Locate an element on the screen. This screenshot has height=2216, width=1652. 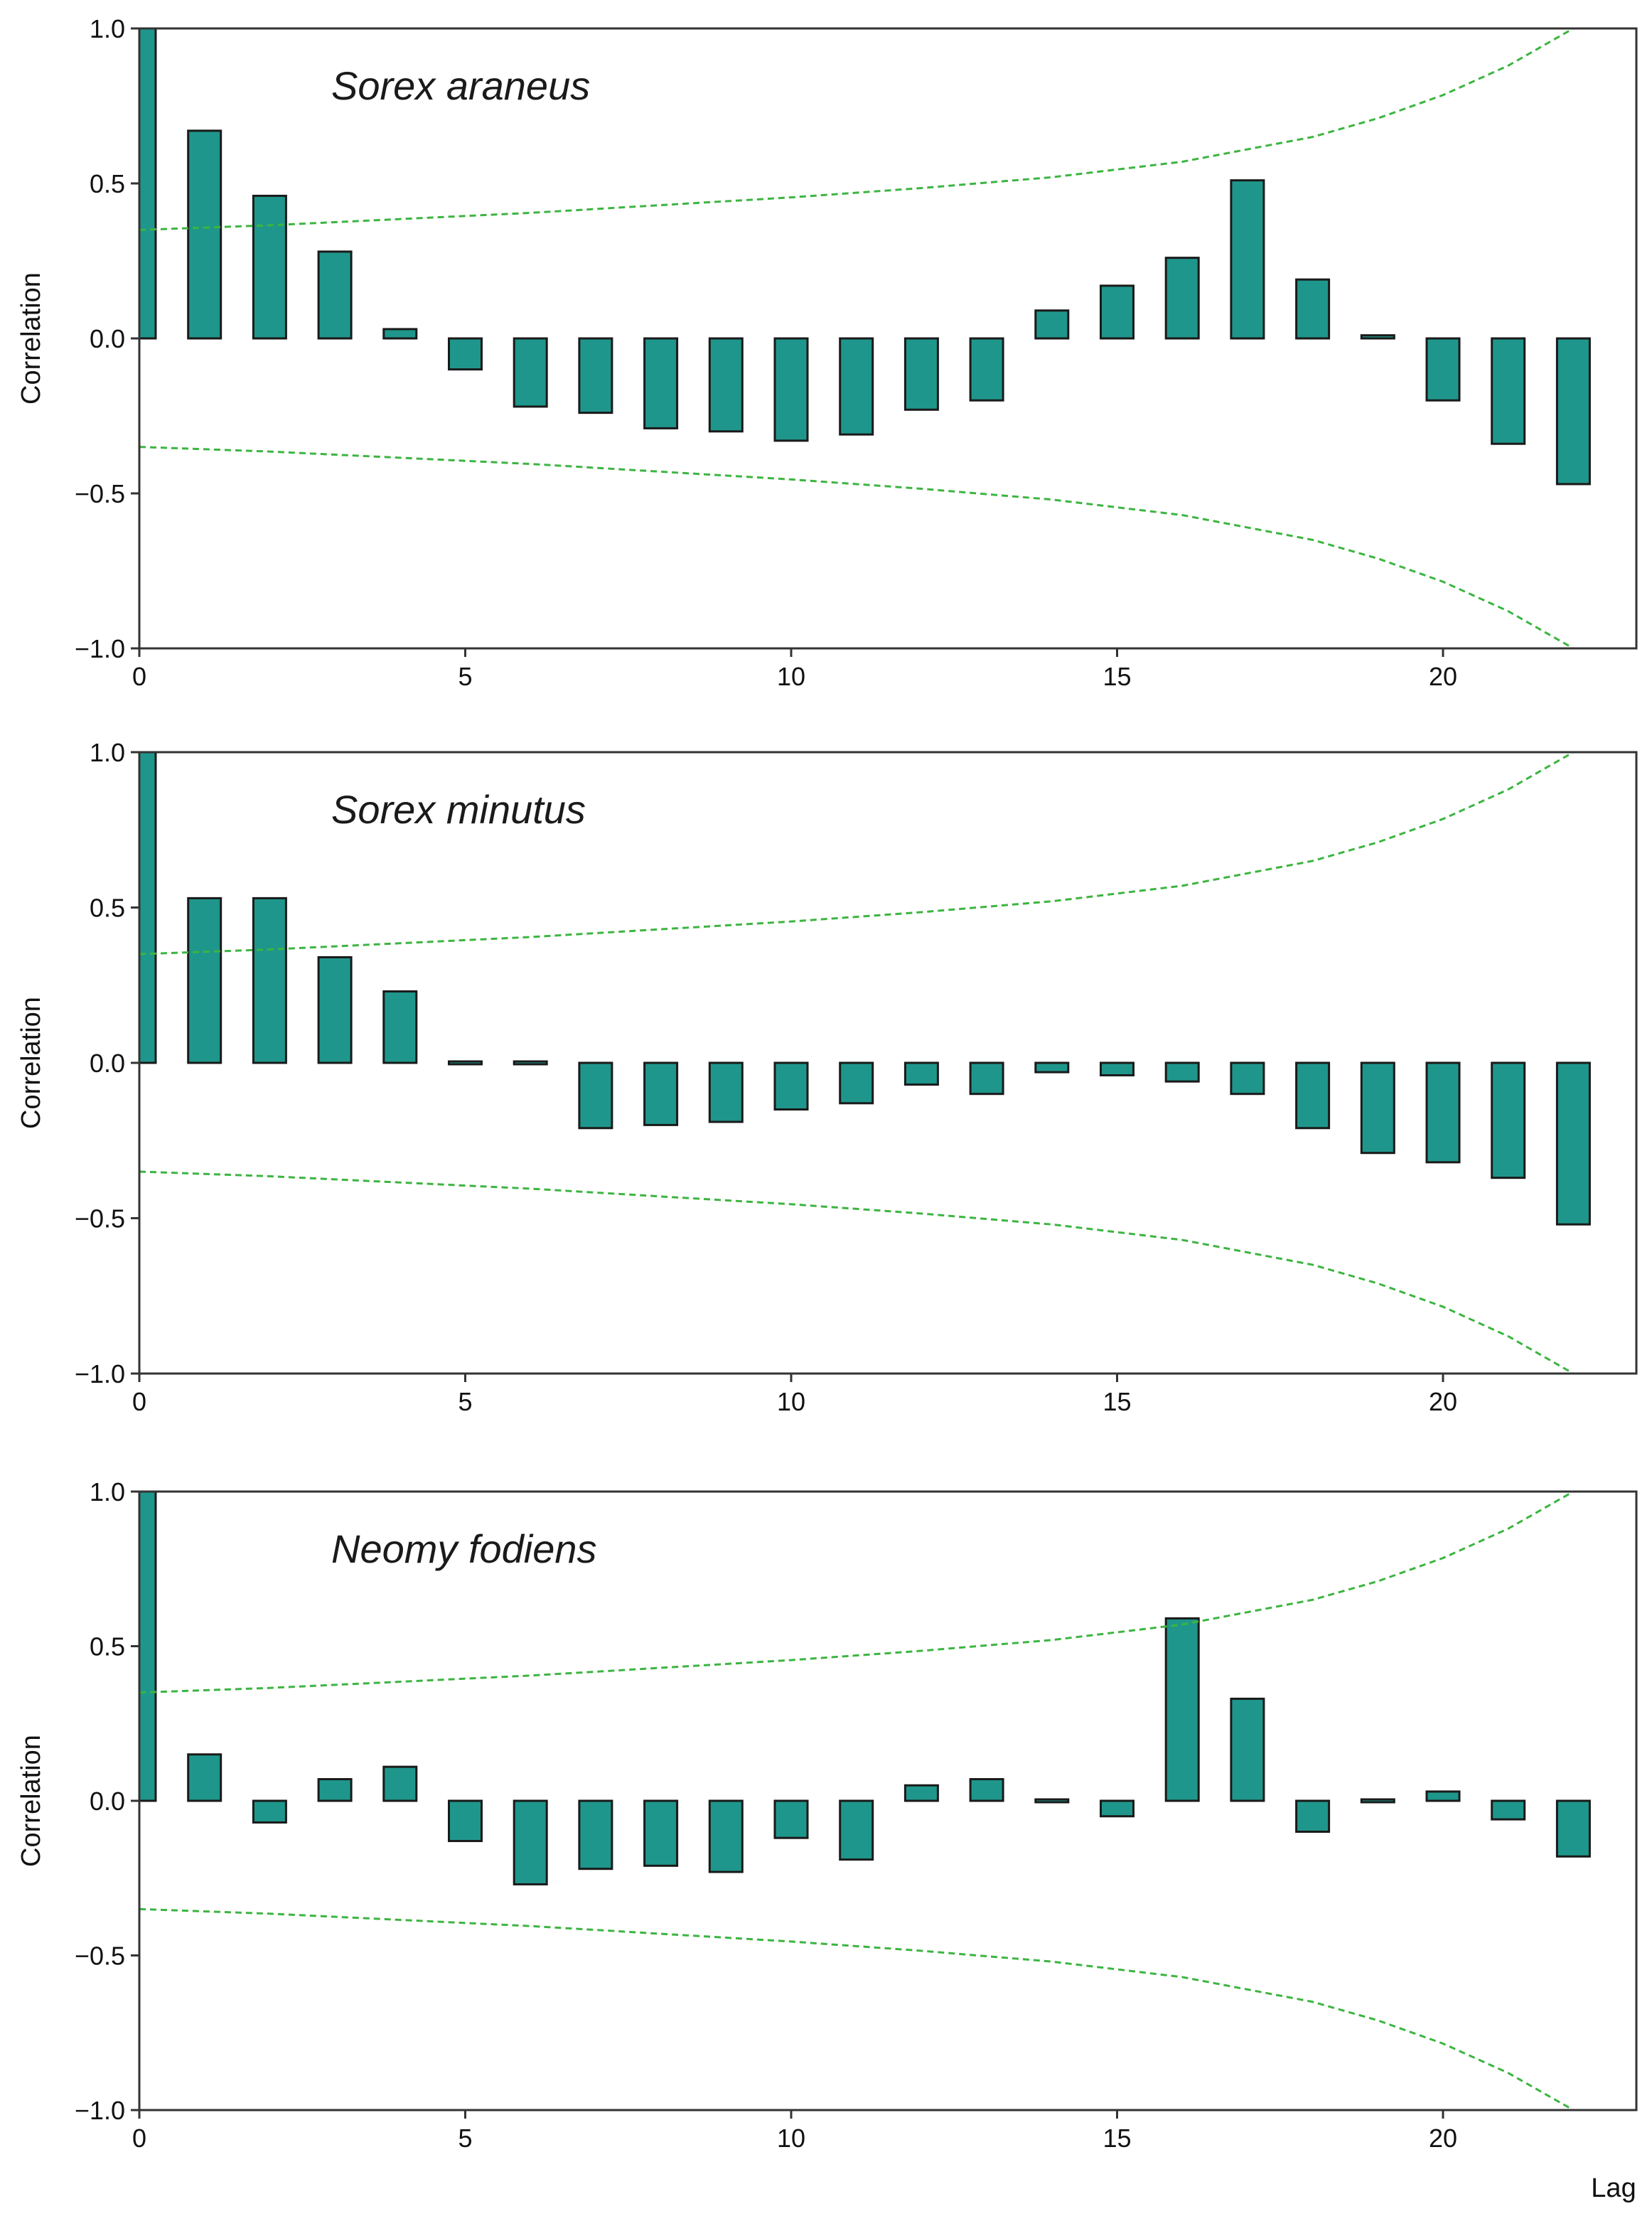
species-label: Sorex minutus is located at coordinates (458, 809).